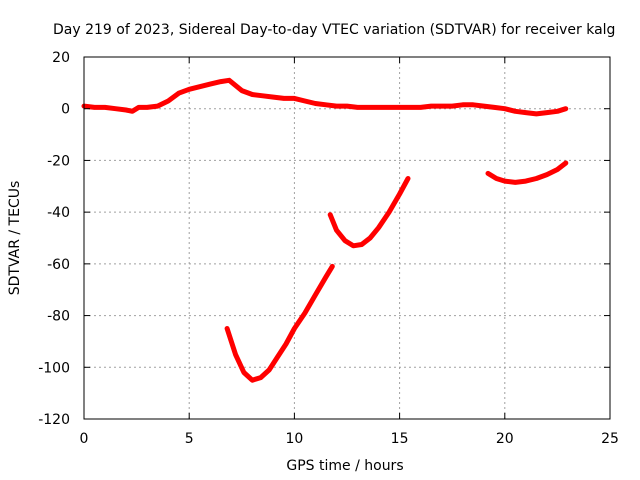 This screenshot has height=480, width=640. Describe the element at coordinates (294, 439) in the screenshot. I see `x-tick-label: 10` at that location.